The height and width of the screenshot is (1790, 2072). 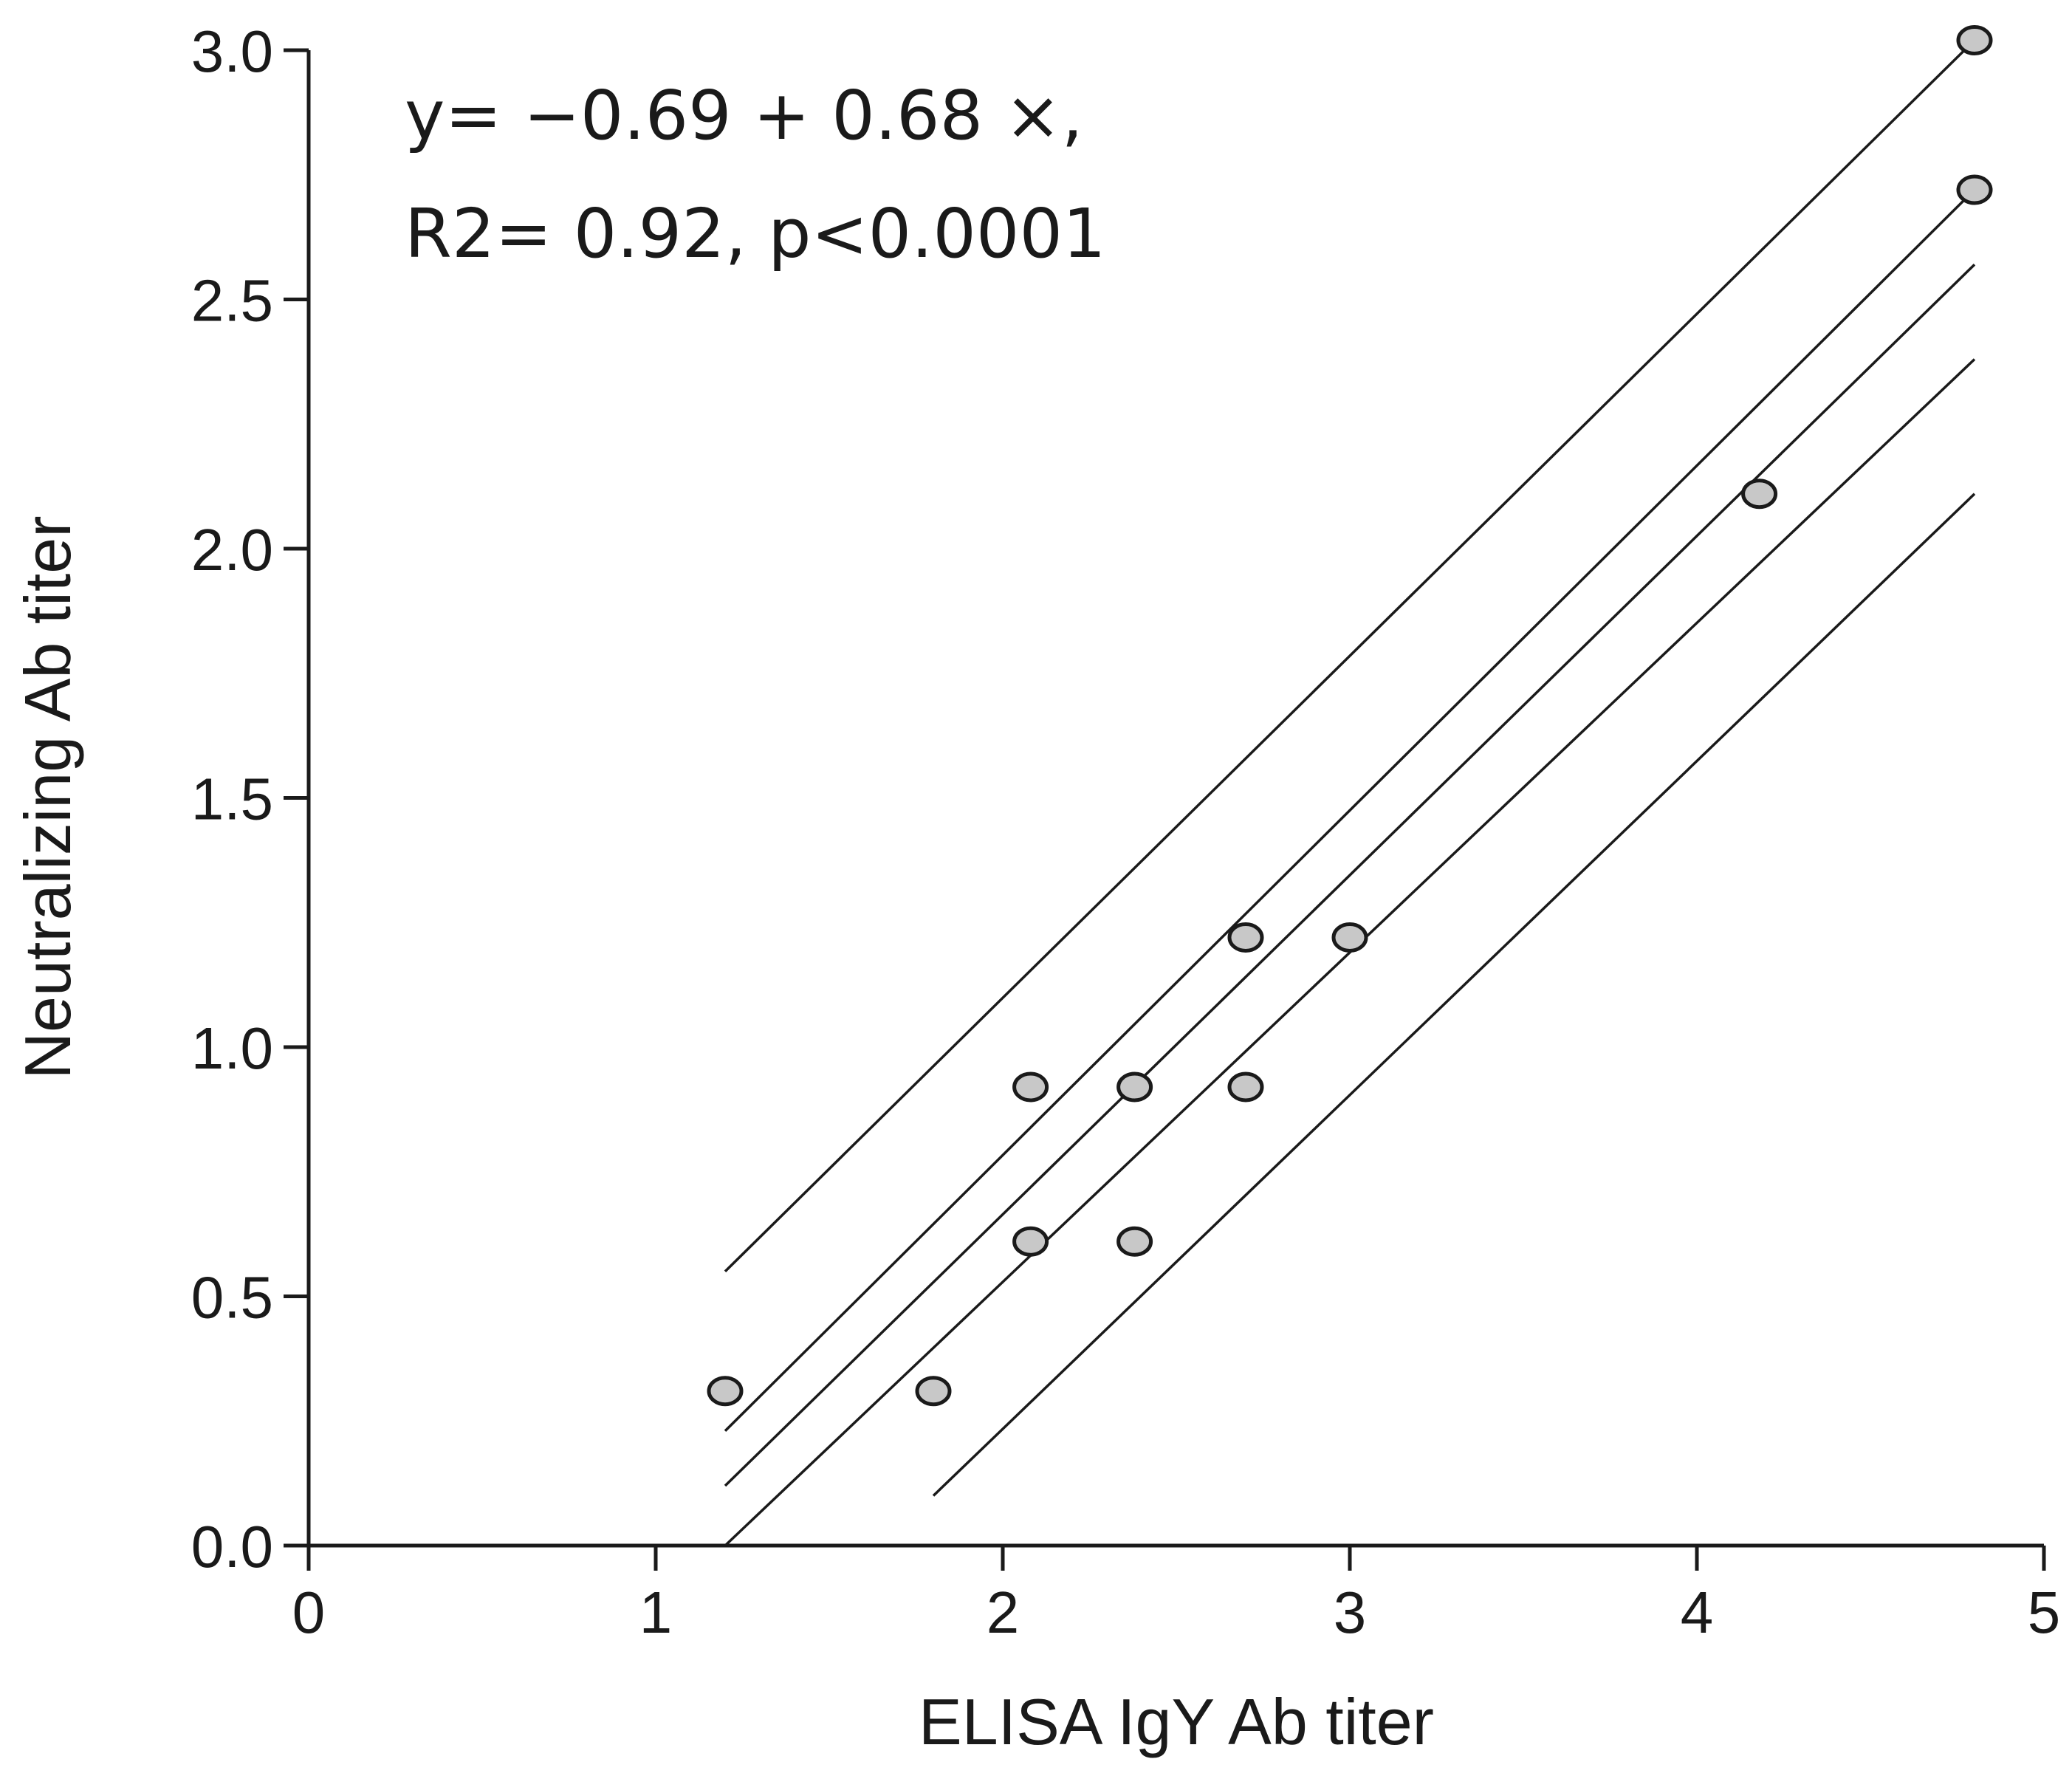 I want to click on x-axis-title: ELISA IgY Ab titer, so click(x=1176, y=1721).